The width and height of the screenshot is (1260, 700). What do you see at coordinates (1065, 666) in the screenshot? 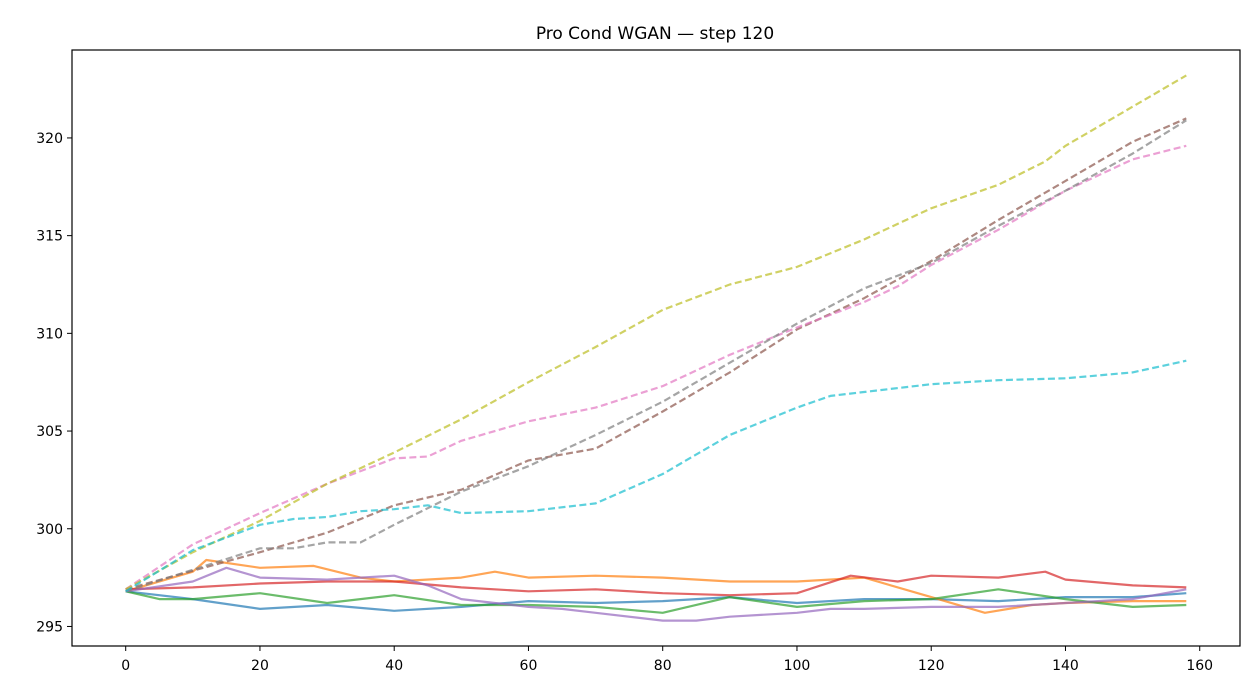
I see `x-tick-label: 140` at bounding box center [1065, 666].